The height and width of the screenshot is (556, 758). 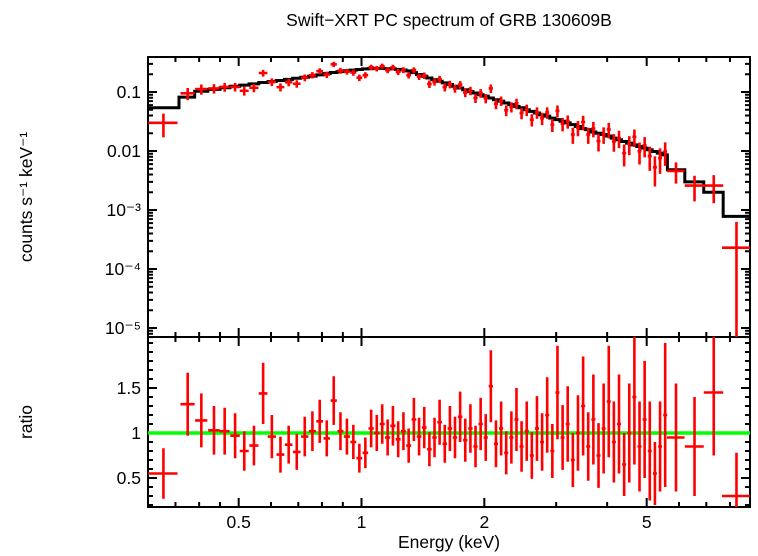 I want to click on y-tick-label-spectrum: 0.01, so click(x=124, y=151).